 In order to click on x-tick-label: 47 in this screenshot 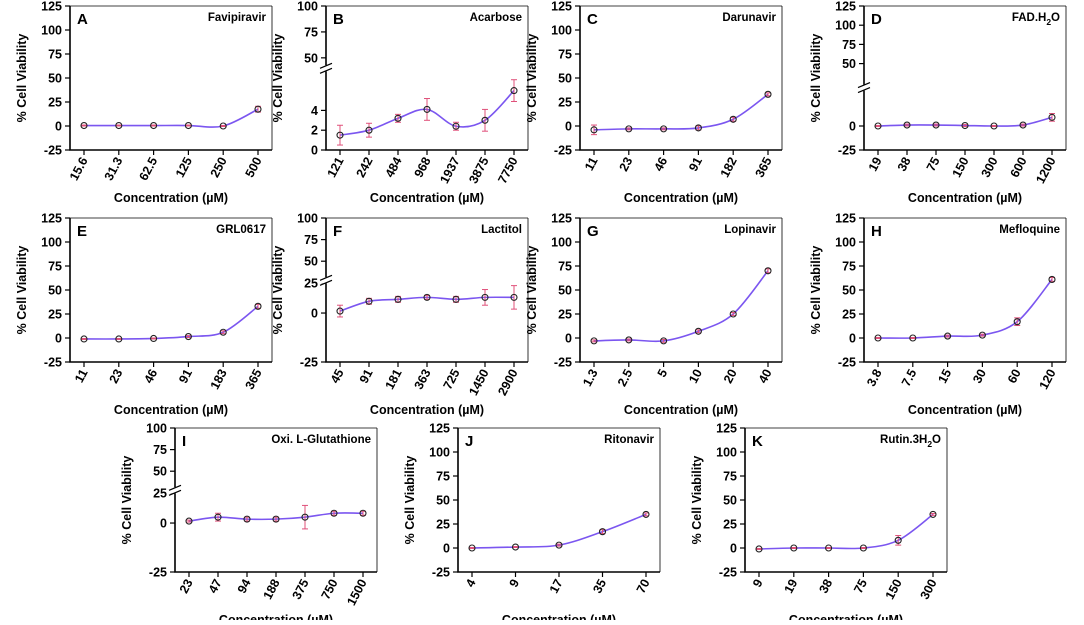, I will do `click(215, 586)`.